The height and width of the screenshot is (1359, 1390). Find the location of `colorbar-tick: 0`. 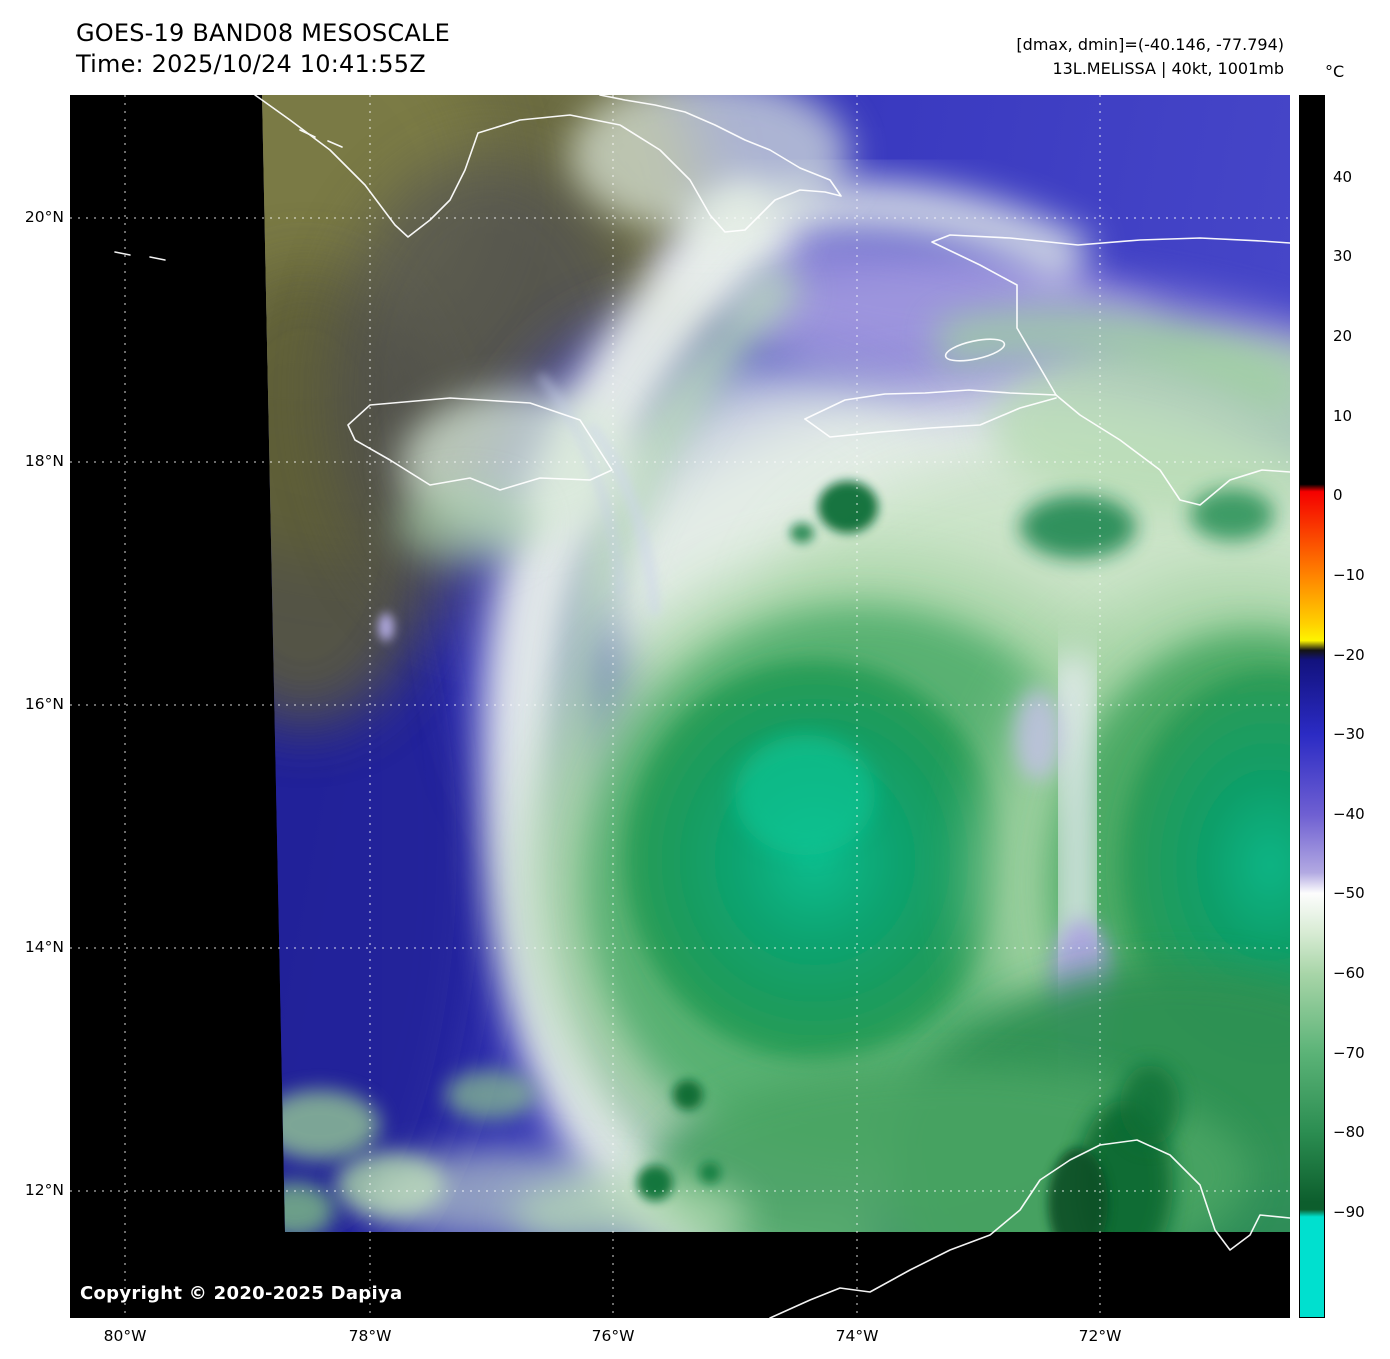

colorbar-tick: 0 is located at coordinates (1338, 495).